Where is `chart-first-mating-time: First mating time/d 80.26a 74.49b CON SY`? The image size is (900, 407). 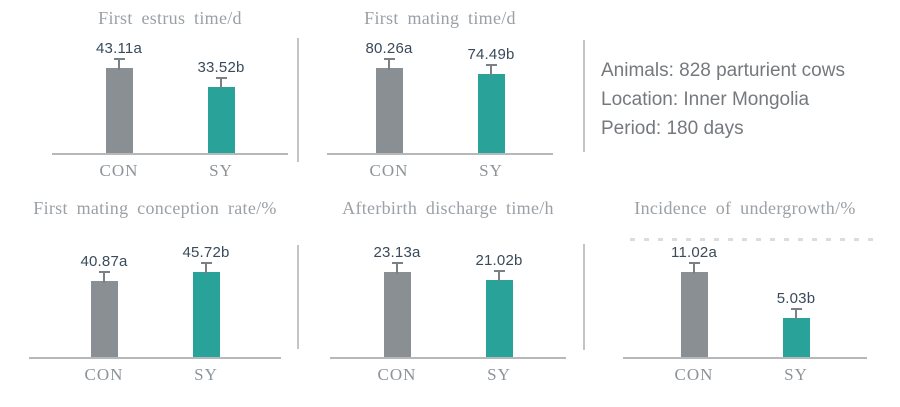
chart-first-mating-time: First mating time/d 80.26a 74.49b CON SY is located at coordinates (440, 94).